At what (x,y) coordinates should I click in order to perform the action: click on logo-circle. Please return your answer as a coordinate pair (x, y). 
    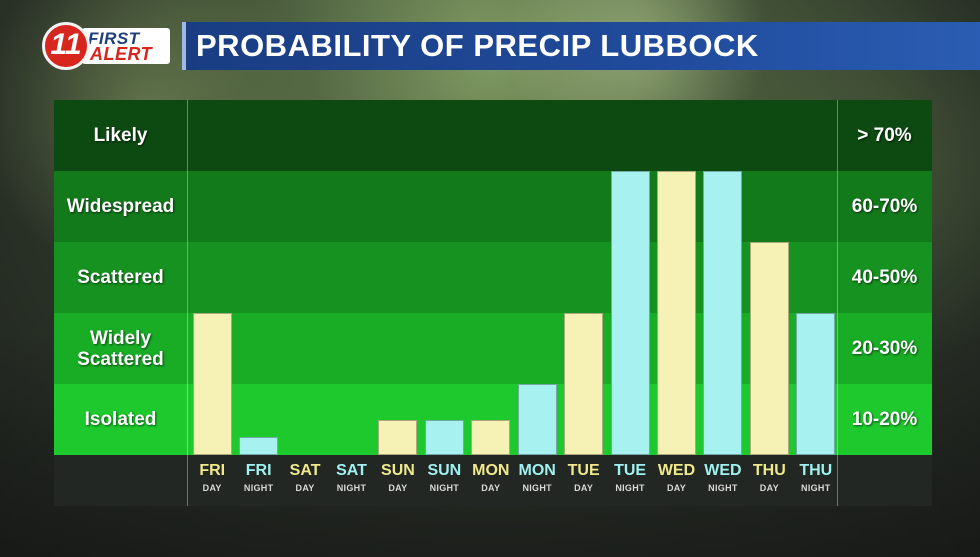
    Looking at the image, I should click on (66, 46).